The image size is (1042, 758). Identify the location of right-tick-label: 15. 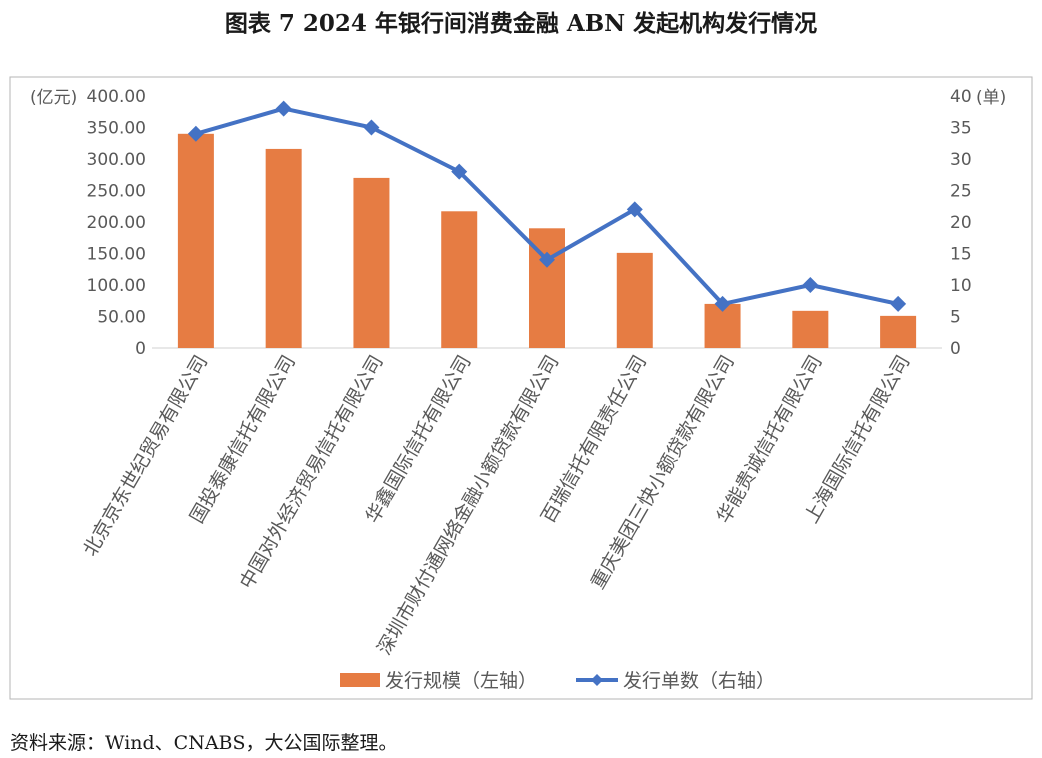
(961, 255).